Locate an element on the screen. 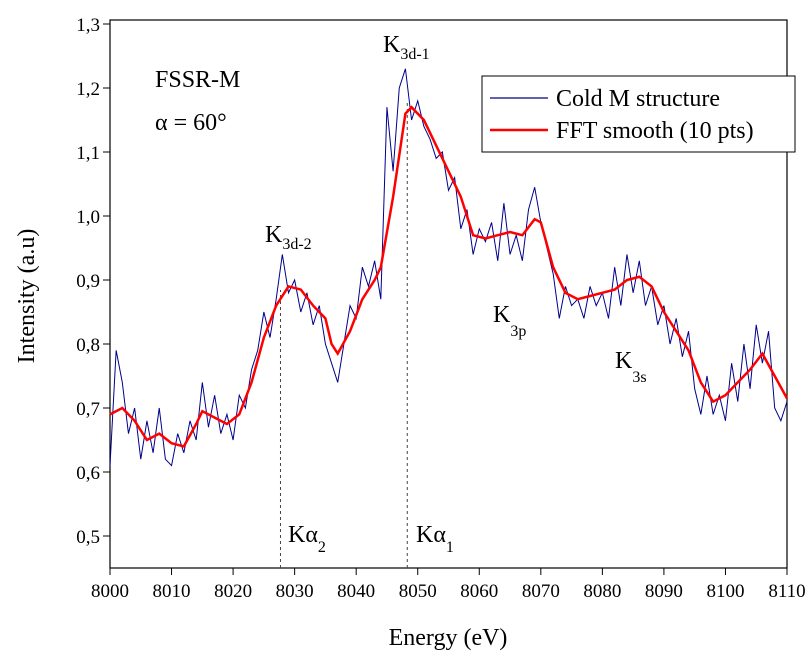 The height and width of the screenshot is (659, 811). y-tick-label: 1,1 is located at coordinates (88, 153).